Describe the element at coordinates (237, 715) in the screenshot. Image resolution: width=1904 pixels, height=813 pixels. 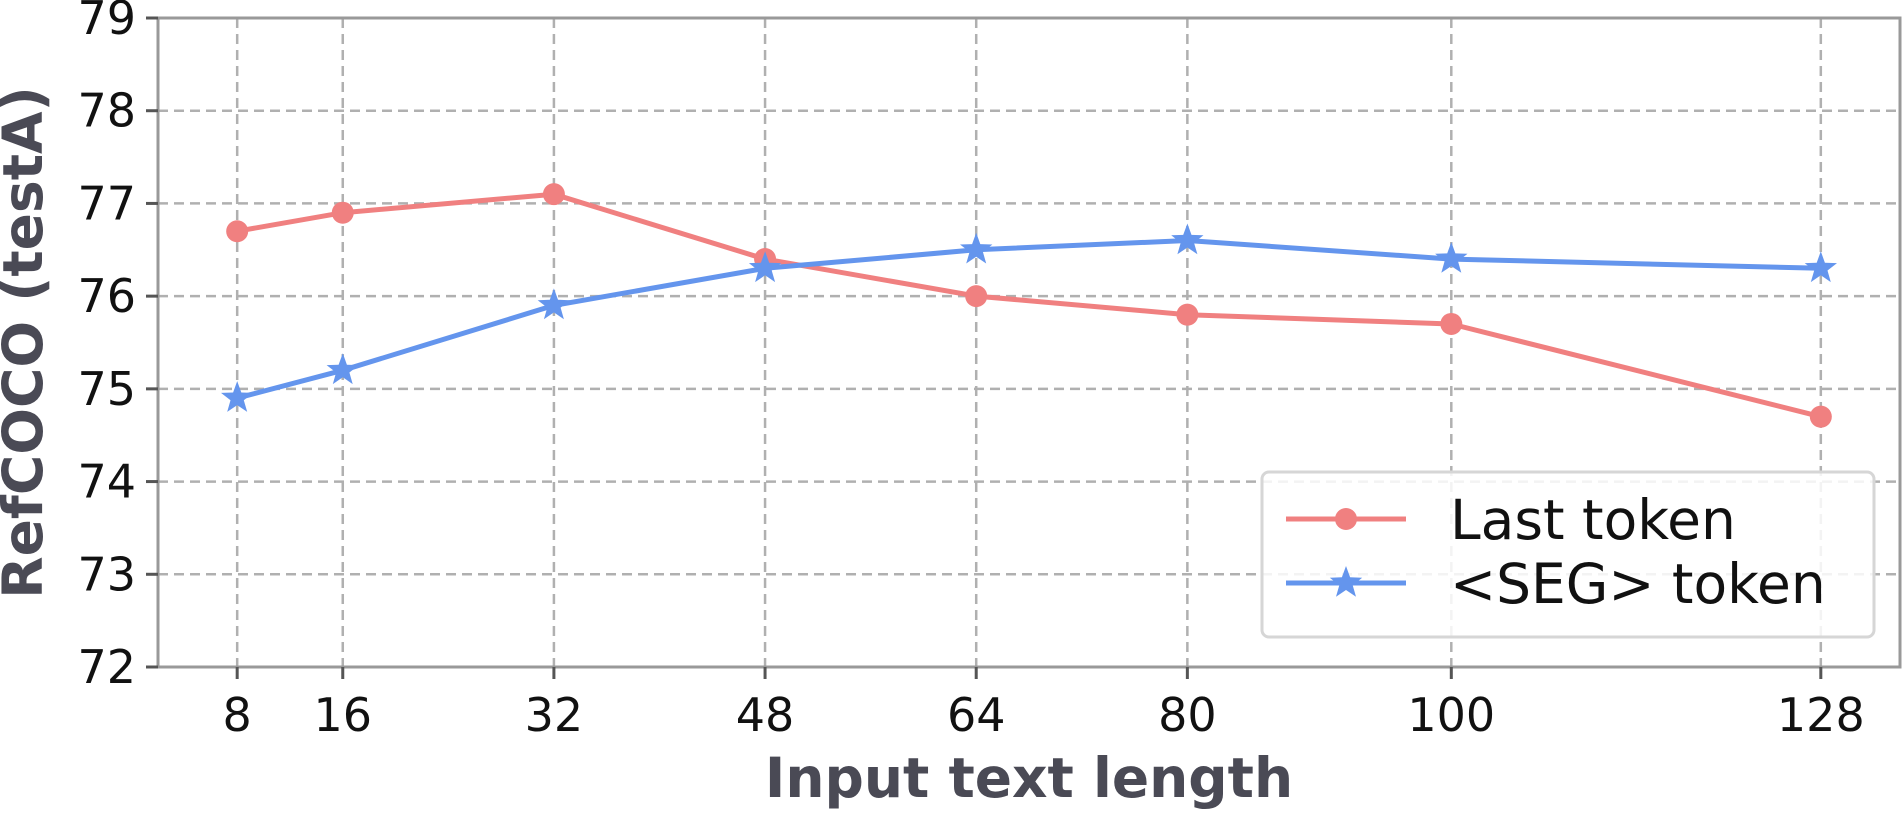
I see `x-tick-label: 8` at that location.